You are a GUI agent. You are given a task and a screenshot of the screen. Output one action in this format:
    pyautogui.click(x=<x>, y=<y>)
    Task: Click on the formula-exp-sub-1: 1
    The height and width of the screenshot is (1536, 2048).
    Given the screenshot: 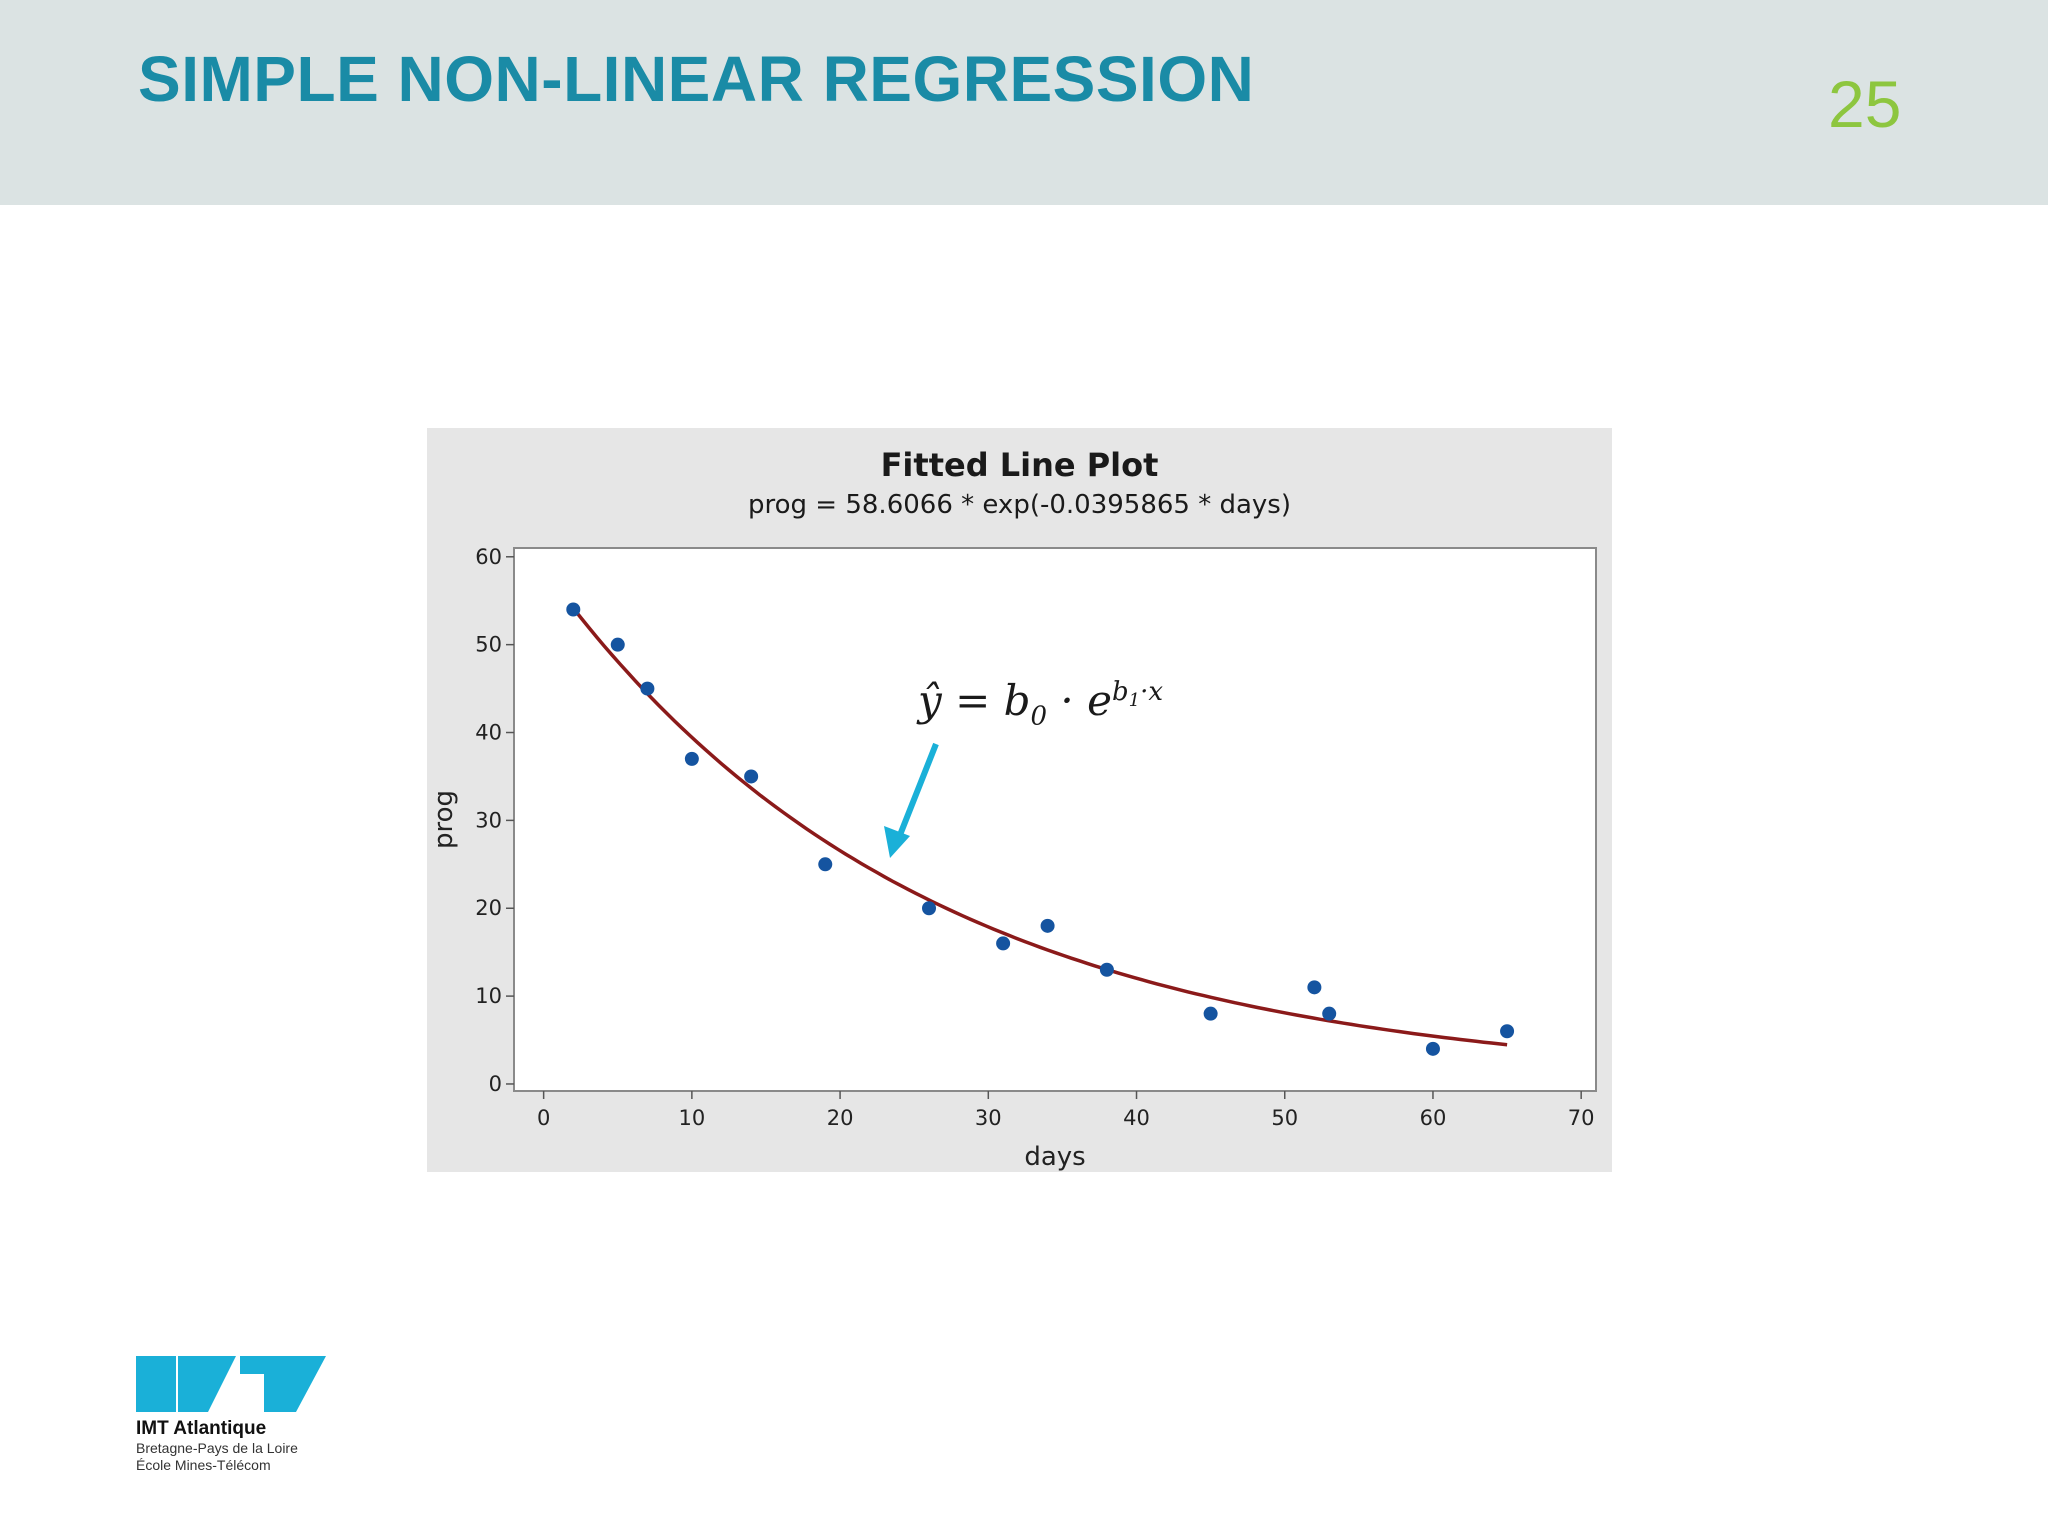 What is the action you would take?
    pyautogui.click(x=1134, y=701)
    